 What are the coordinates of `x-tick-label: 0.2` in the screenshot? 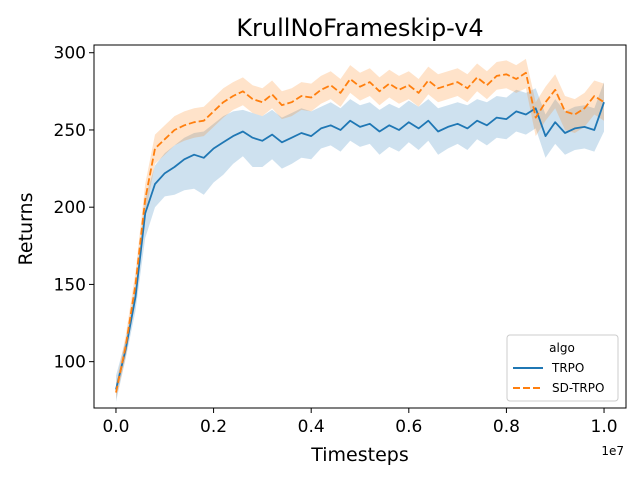 It's located at (213, 427).